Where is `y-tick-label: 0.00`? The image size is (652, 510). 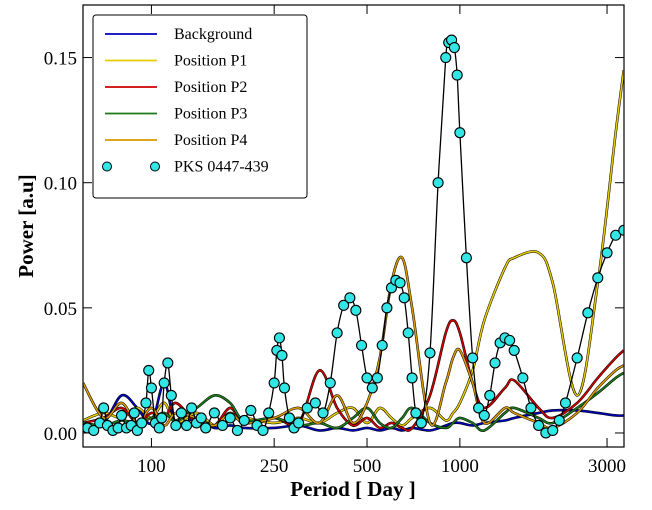
y-tick-label: 0.00 is located at coordinates (60, 434).